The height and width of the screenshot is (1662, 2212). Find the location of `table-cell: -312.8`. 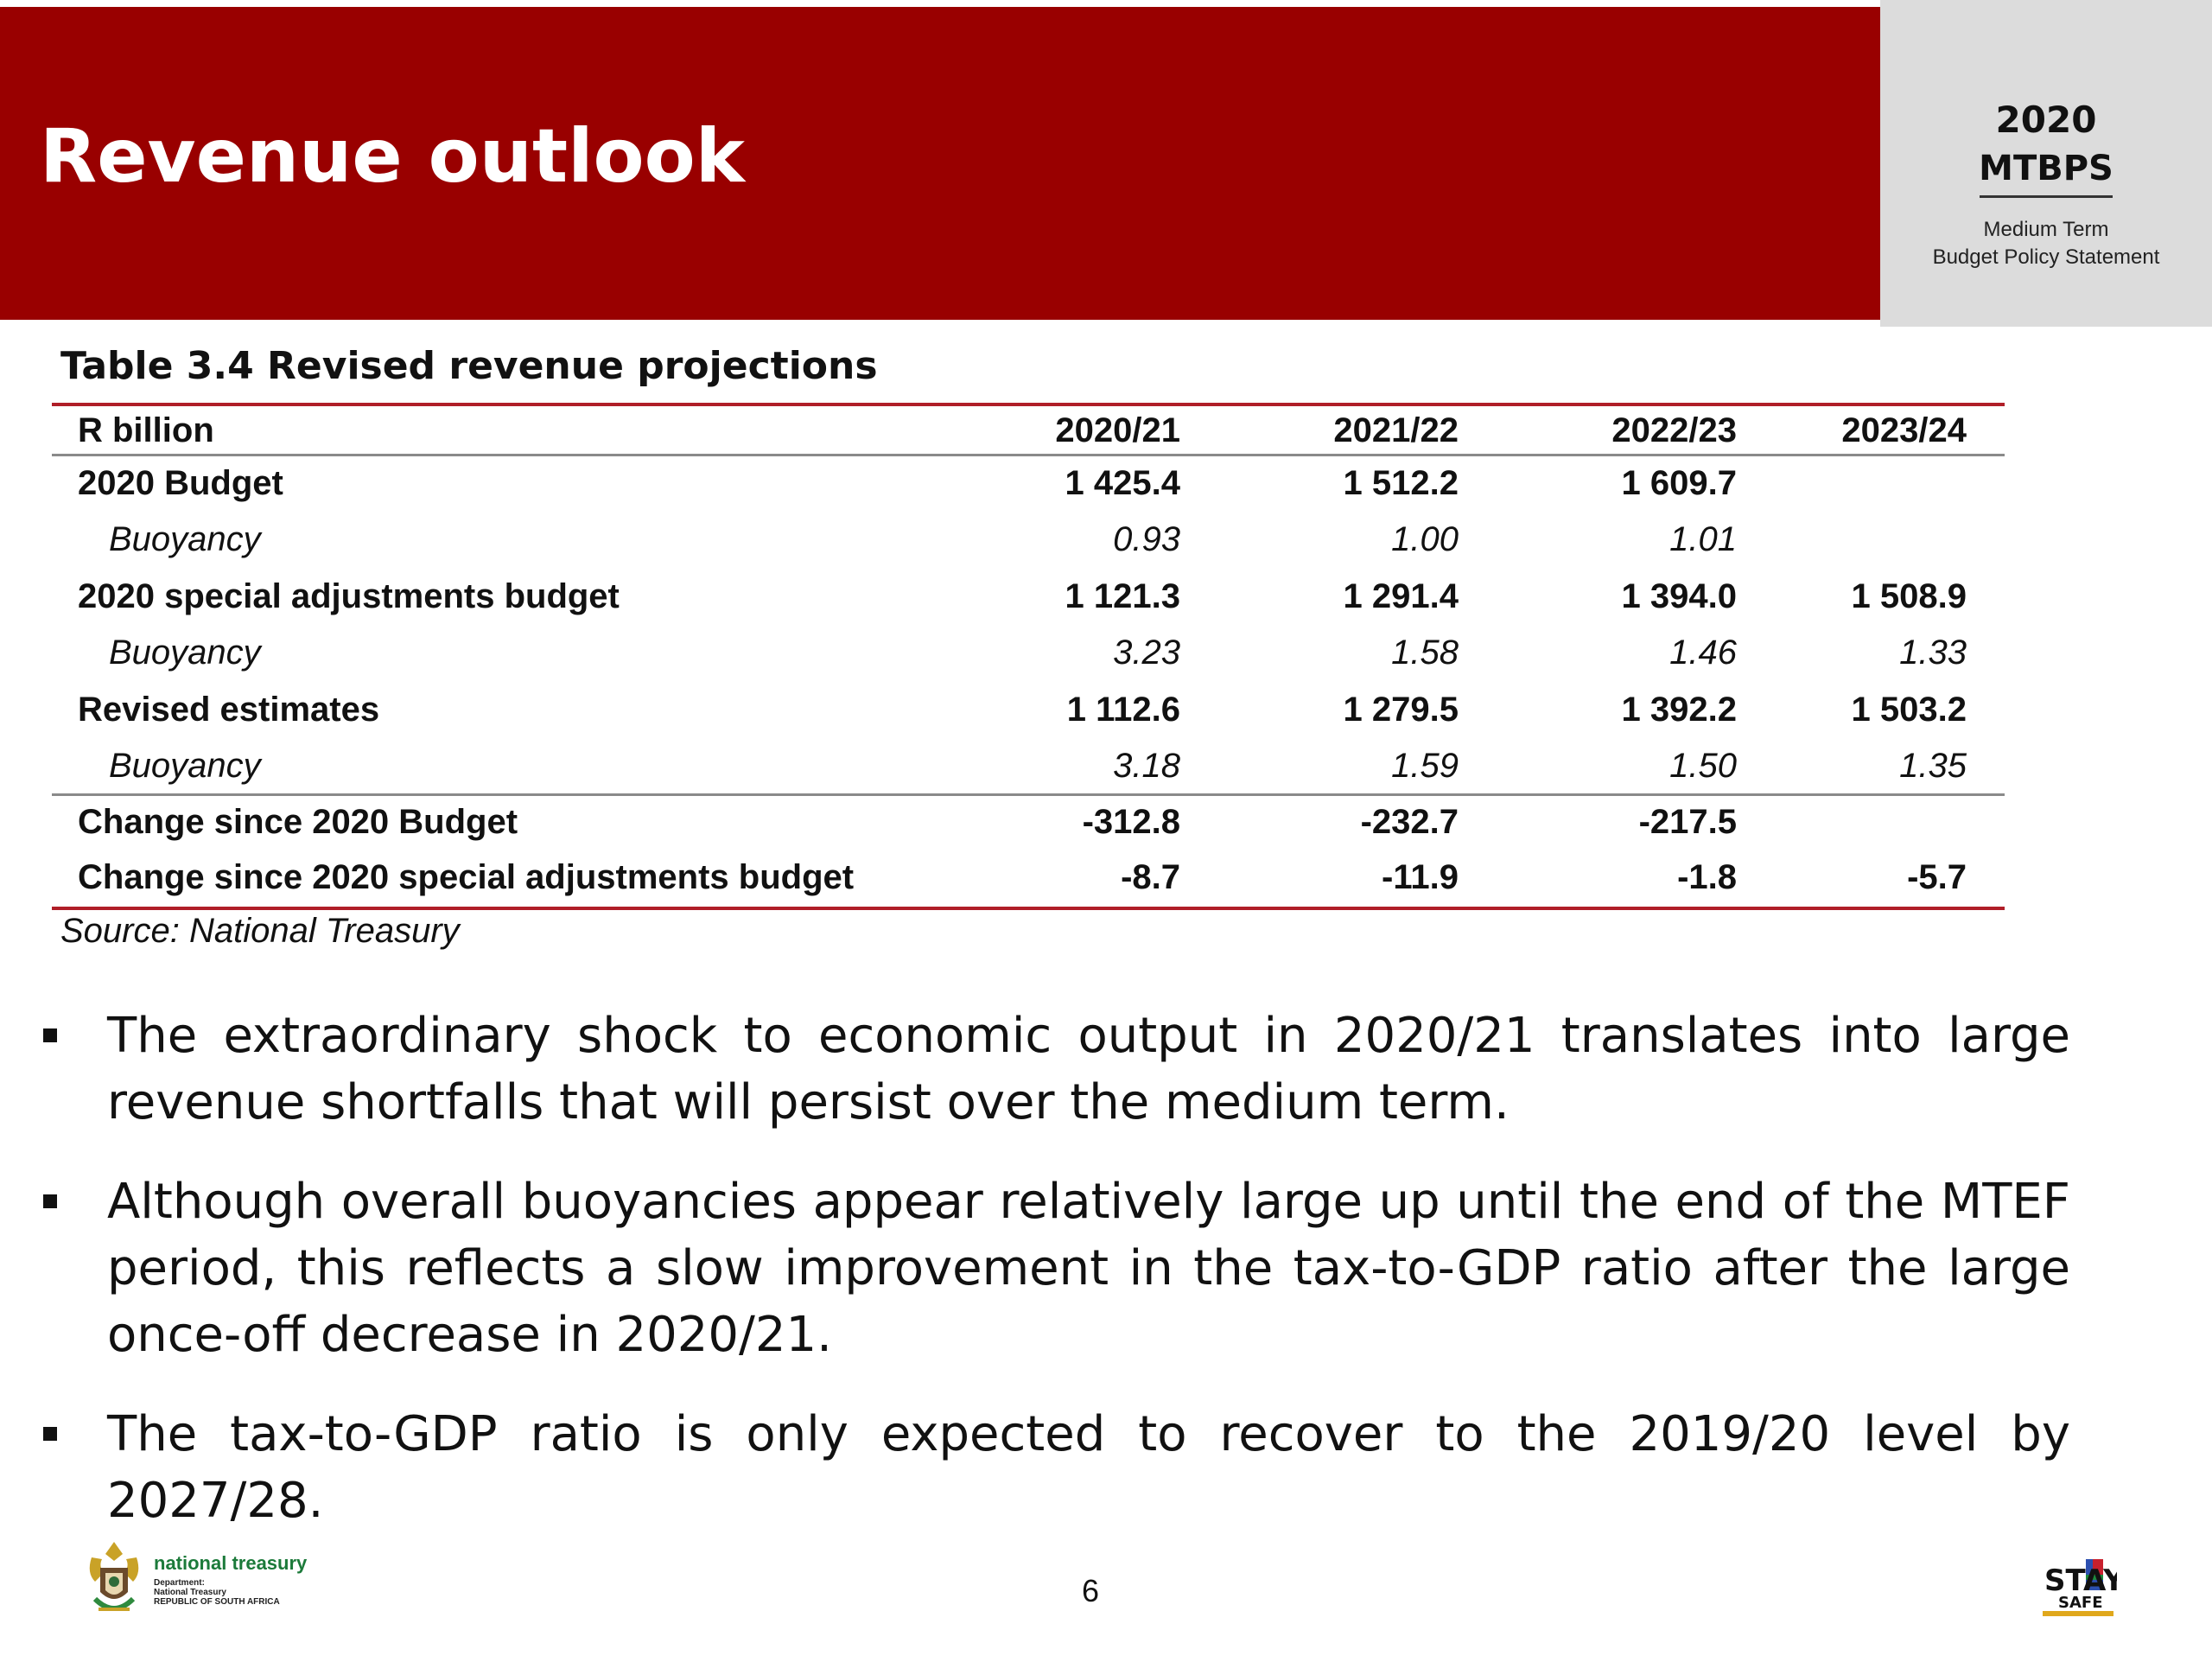

table-cell: -312.8 is located at coordinates (1131, 821).